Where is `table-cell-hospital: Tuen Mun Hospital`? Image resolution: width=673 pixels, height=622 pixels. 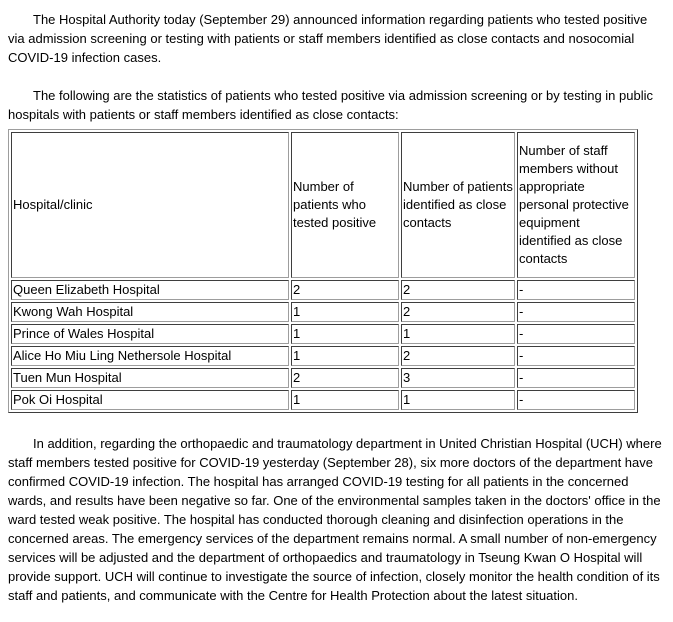 table-cell-hospital: Tuen Mun Hospital is located at coordinates (150, 378).